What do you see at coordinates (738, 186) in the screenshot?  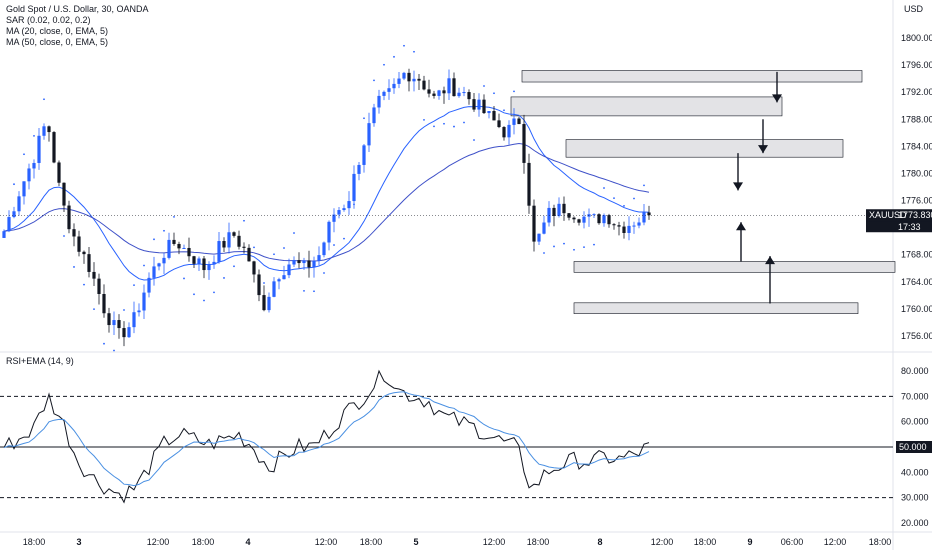 I see `arrow-down-icon` at bounding box center [738, 186].